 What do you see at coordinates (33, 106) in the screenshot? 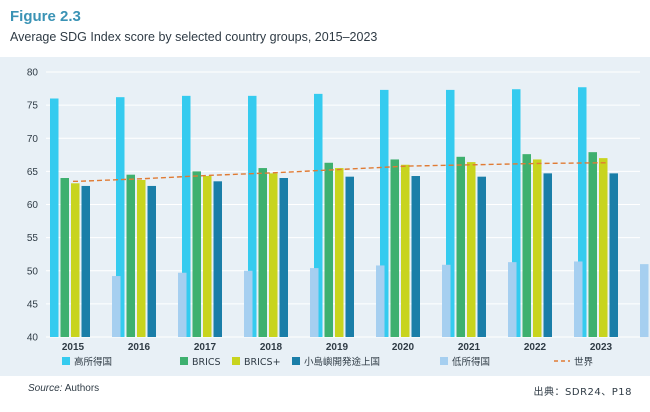
I see `y-tick-label: 75` at bounding box center [33, 106].